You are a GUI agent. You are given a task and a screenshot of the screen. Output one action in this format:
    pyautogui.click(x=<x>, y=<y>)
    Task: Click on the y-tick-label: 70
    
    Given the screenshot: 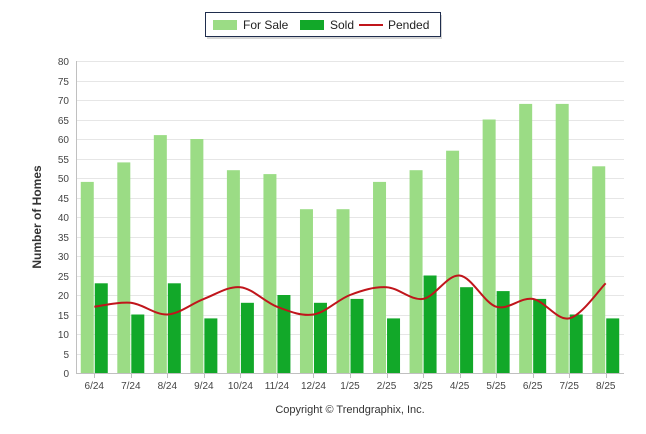 What is the action you would take?
    pyautogui.click(x=64, y=101)
    